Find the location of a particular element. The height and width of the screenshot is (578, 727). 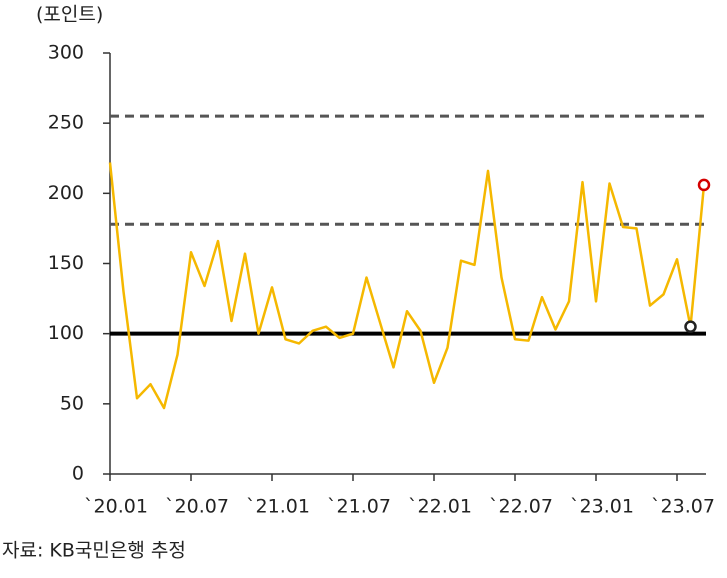

x-tick-label: `21.07 is located at coordinates (359, 507).